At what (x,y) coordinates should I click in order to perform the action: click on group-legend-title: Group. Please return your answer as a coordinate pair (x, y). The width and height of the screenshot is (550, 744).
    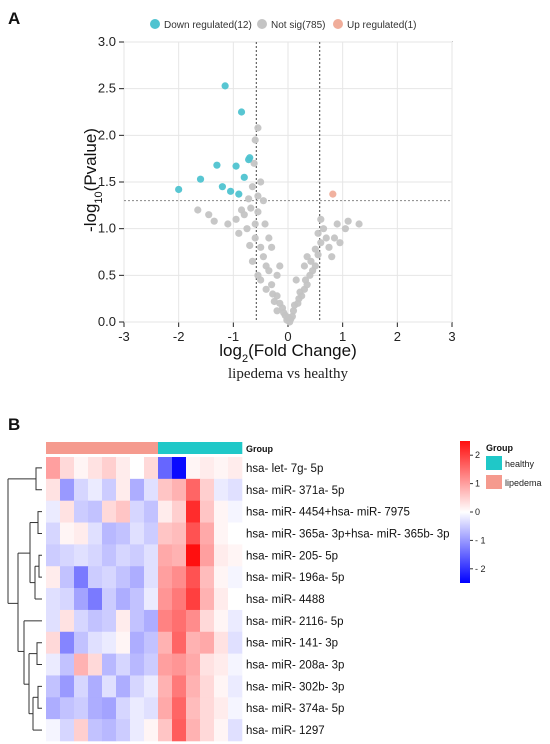
    Looking at the image, I should click on (499, 448).